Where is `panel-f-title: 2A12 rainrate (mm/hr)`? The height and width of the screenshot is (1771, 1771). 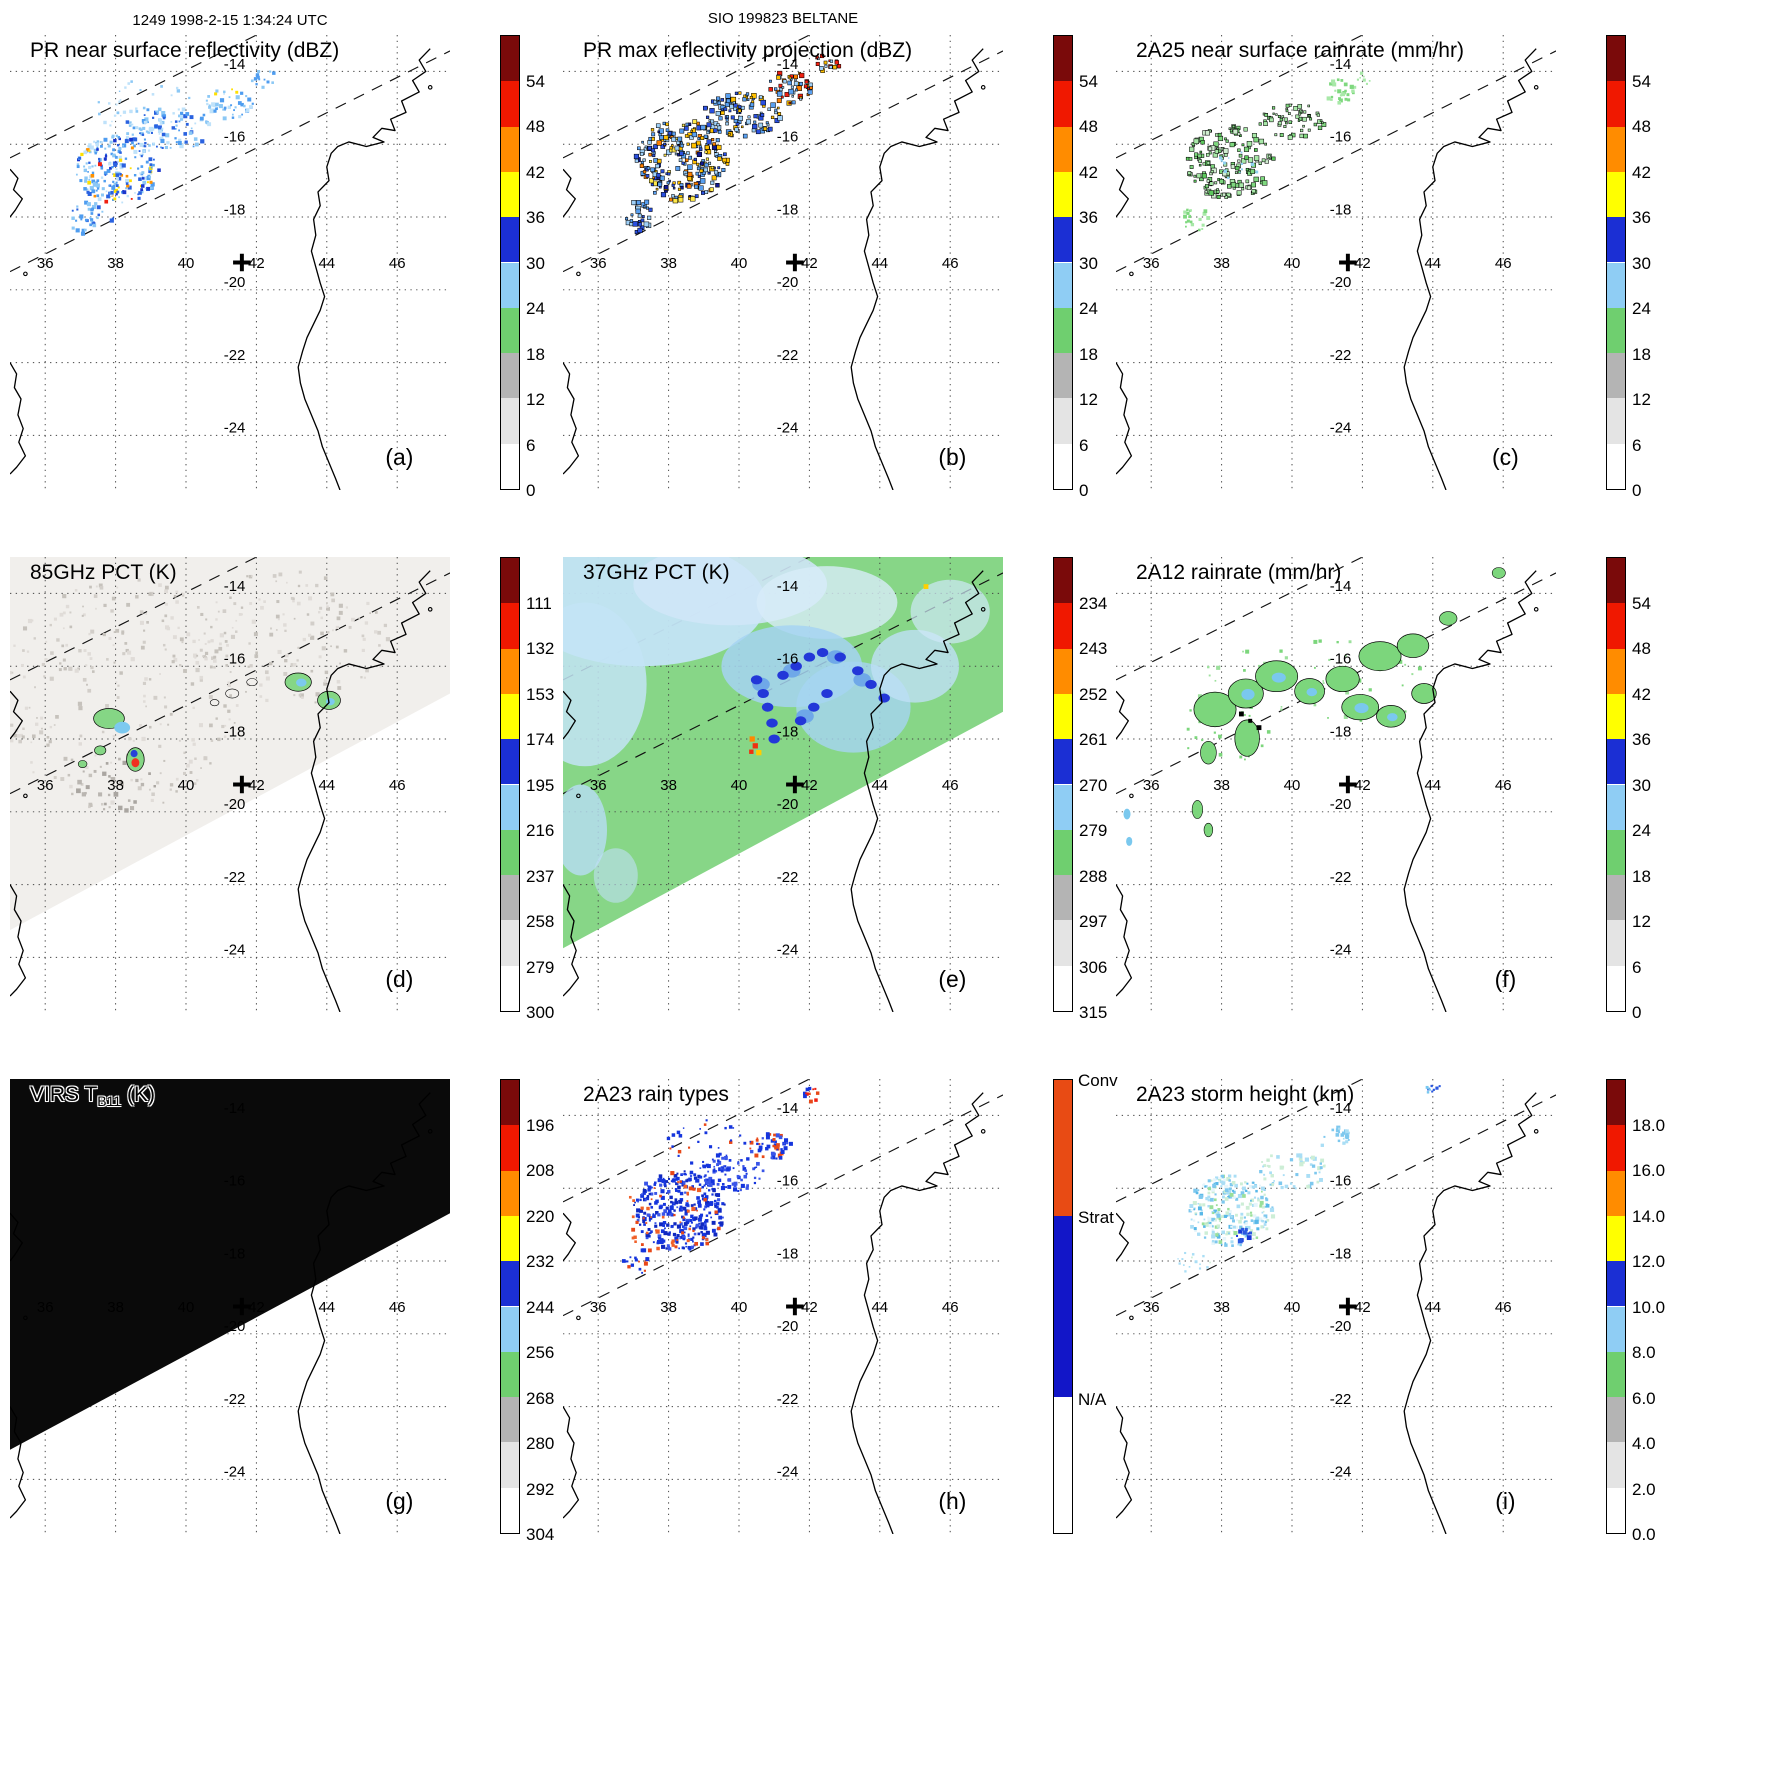
panel-f-title: 2A12 rainrate (mm/hr) is located at coordinates (1238, 573).